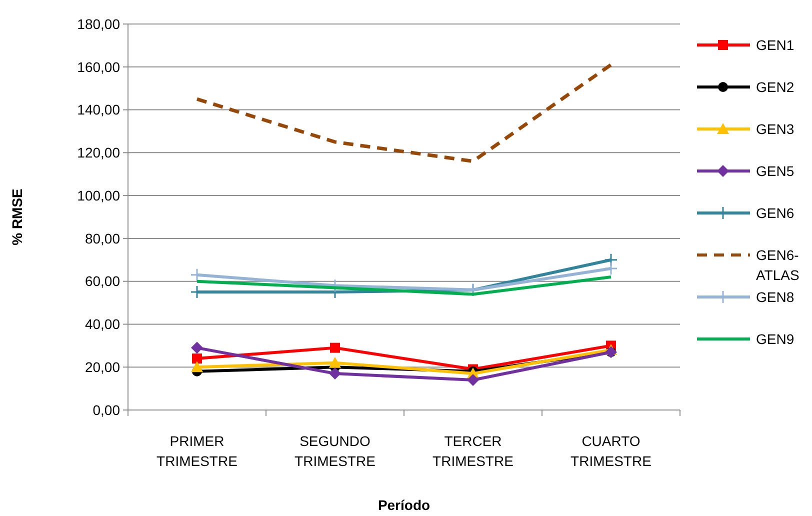 The width and height of the screenshot is (812, 516). I want to click on legend-label: GEN6-ATLAS, so click(778, 264).